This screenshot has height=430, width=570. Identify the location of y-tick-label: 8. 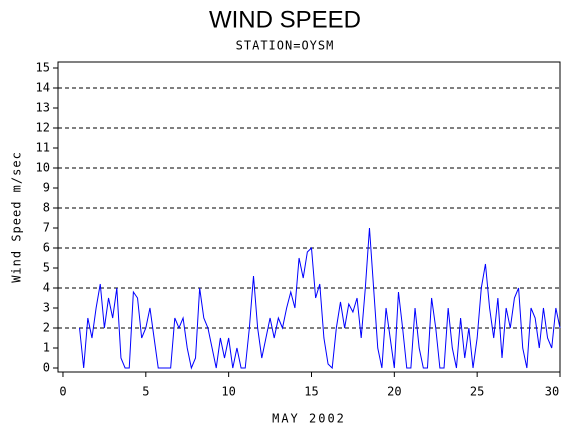
(46, 208).